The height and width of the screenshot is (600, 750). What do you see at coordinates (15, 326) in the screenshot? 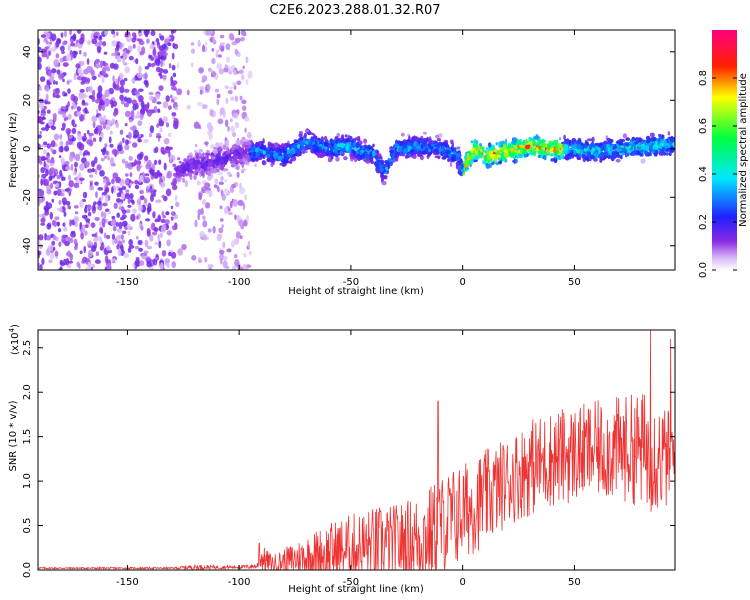
I see `snr-y-multiplier-close: )` at bounding box center [15, 326].